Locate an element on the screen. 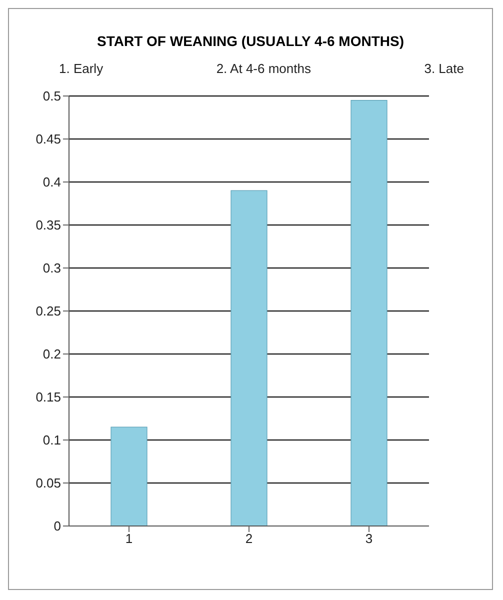  x-tick-label: 2 is located at coordinates (249, 538).